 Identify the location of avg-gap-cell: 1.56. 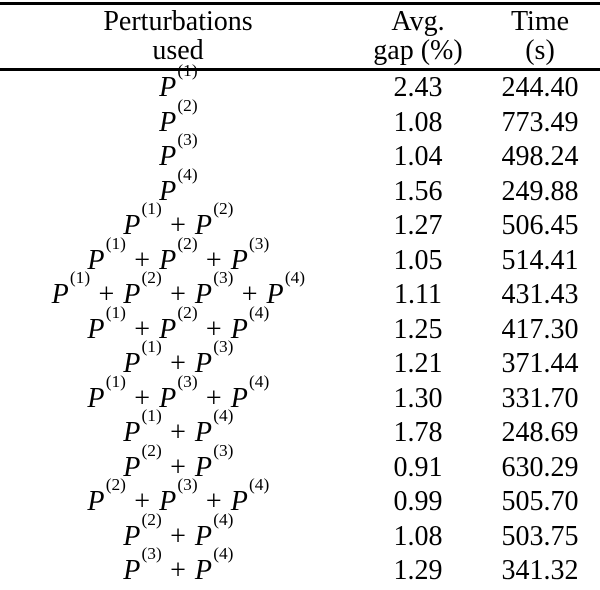
(418, 191).